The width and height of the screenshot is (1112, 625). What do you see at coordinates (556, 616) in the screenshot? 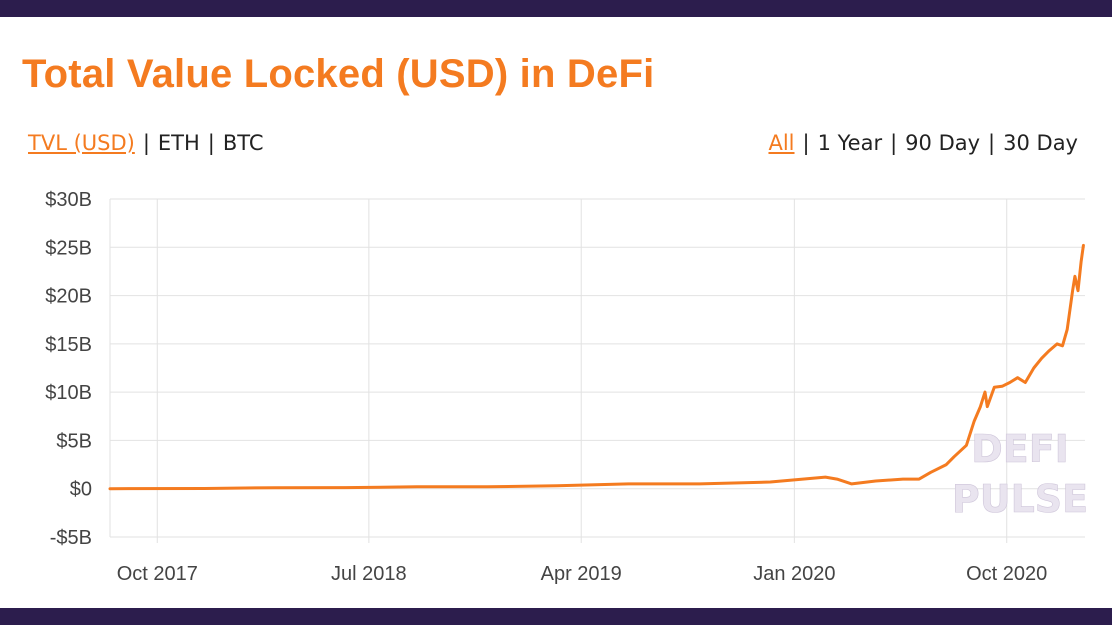
I see `bottom-frame-bar` at bounding box center [556, 616].